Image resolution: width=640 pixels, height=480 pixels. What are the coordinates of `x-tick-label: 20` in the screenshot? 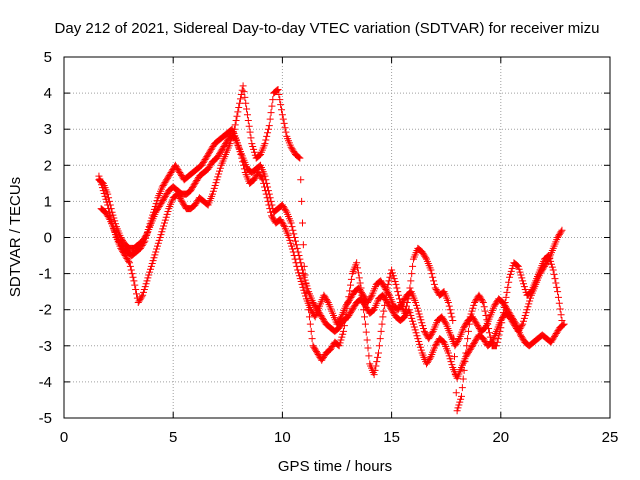 It's located at (500, 437).